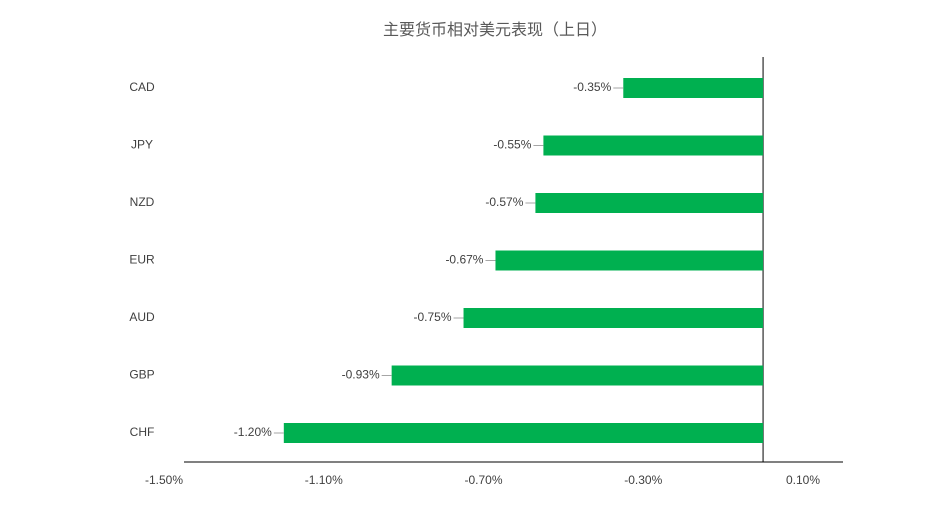 This screenshot has height=514, width=935. What do you see at coordinates (803, 480) in the screenshot?
I see `x-tick-label: 0.10%` at bounding box center [803, 480].